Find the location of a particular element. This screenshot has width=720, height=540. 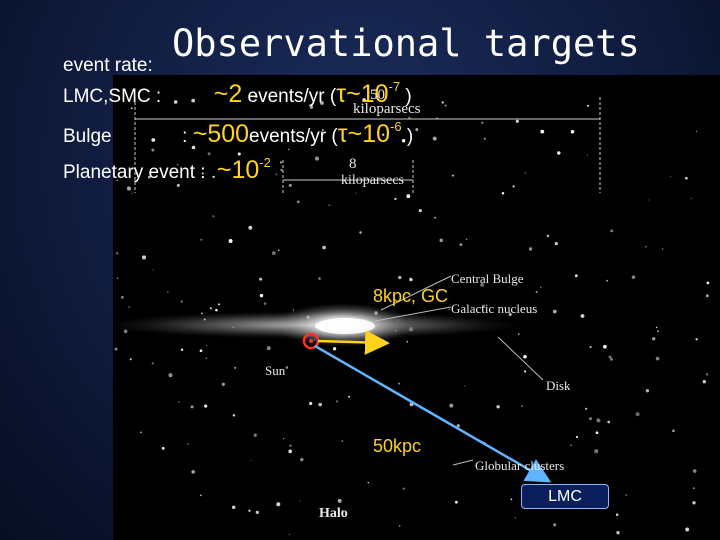

lmc-close: ) is located at coordinates (406, 96).